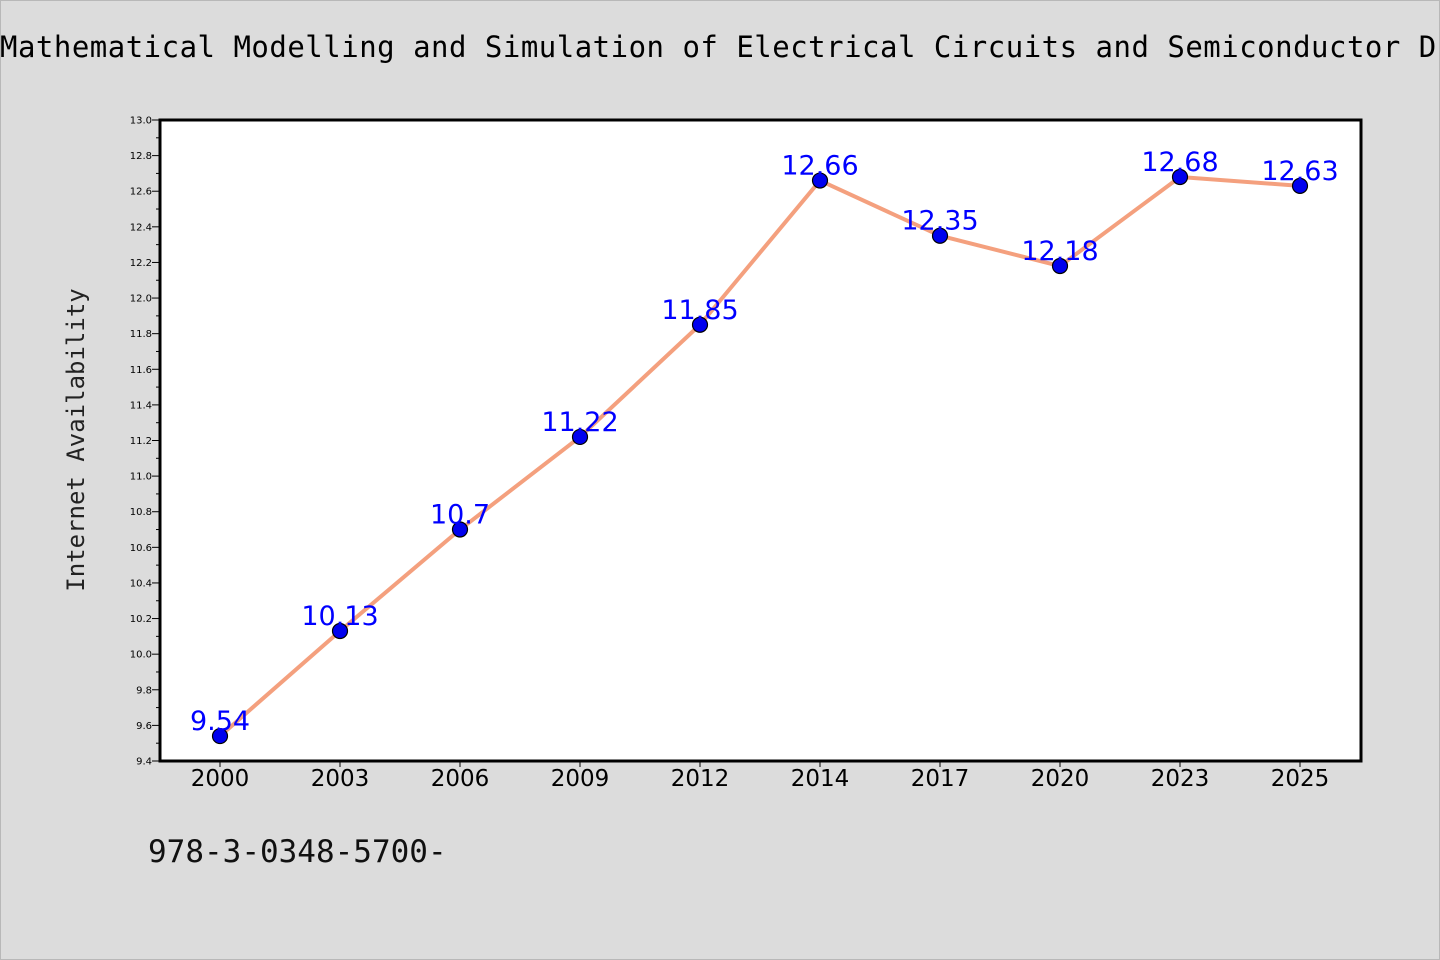 This screenshot has width=1440, height=960. I want to click on data-label: 12.68, so click(1179, 162).